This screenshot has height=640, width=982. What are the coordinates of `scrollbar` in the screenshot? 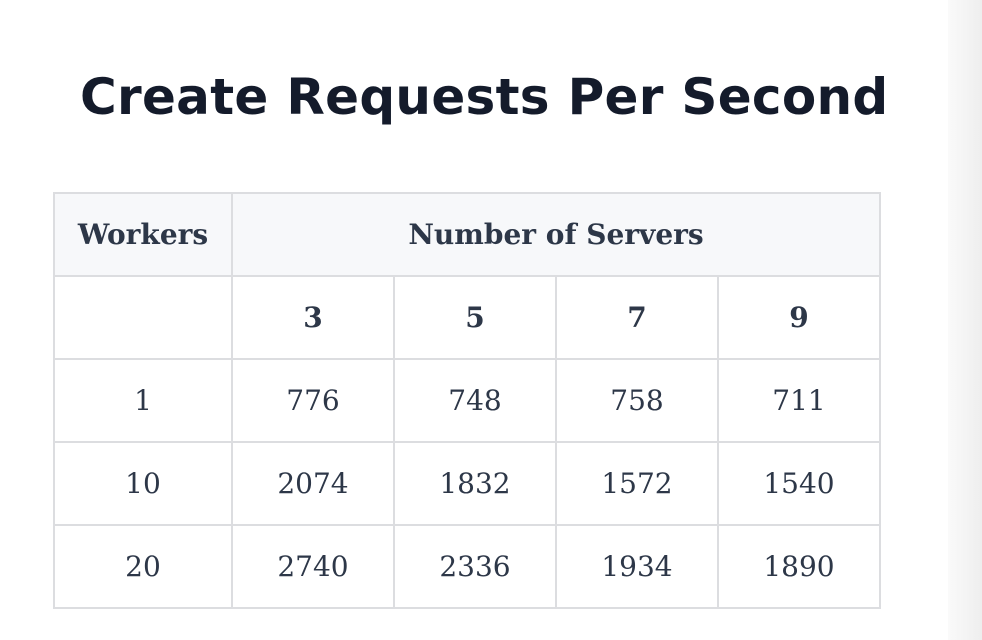 It's located at (965, 320).